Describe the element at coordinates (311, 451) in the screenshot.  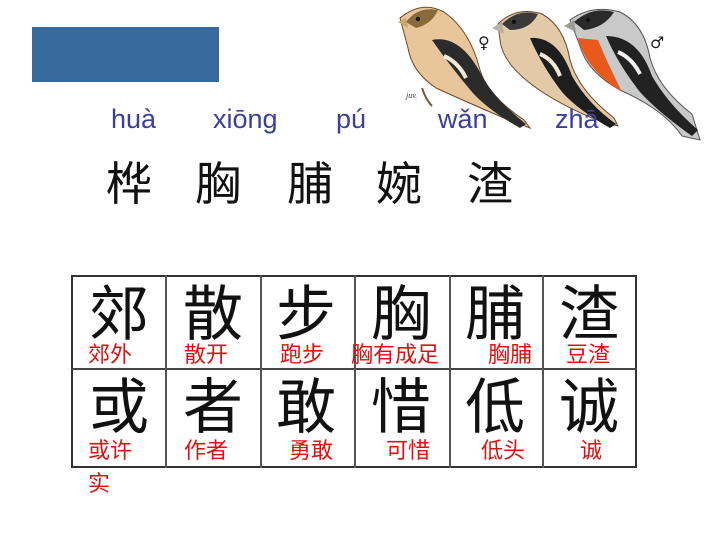
I see `grid-word: 勇敢` at that location.